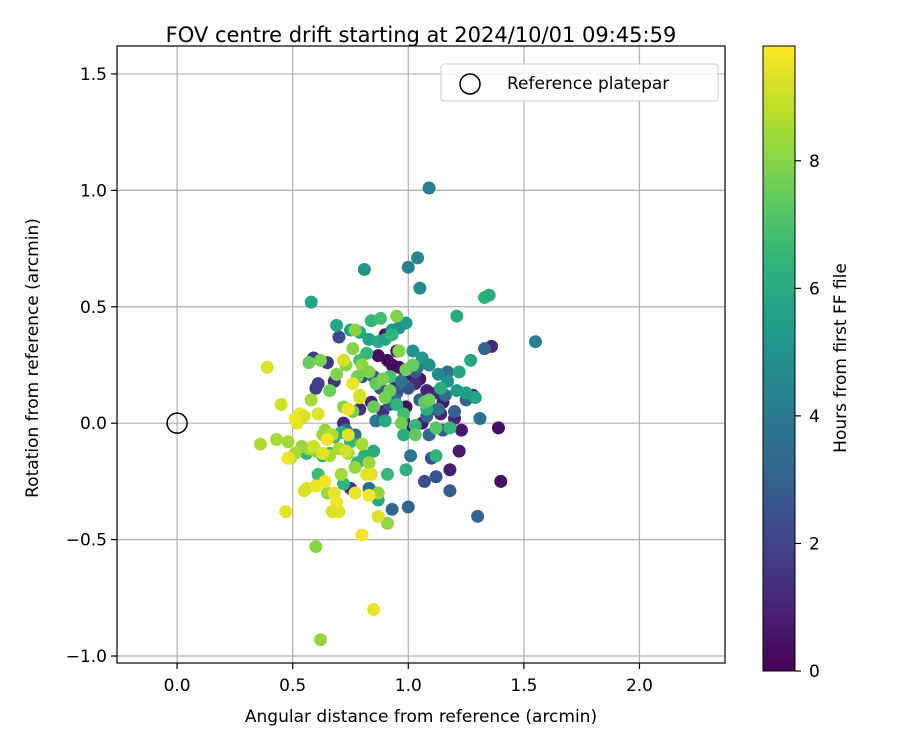 The height and width of the screenshot is (750, 900). I want to click on colorbar-gradient, so click(779, 358).